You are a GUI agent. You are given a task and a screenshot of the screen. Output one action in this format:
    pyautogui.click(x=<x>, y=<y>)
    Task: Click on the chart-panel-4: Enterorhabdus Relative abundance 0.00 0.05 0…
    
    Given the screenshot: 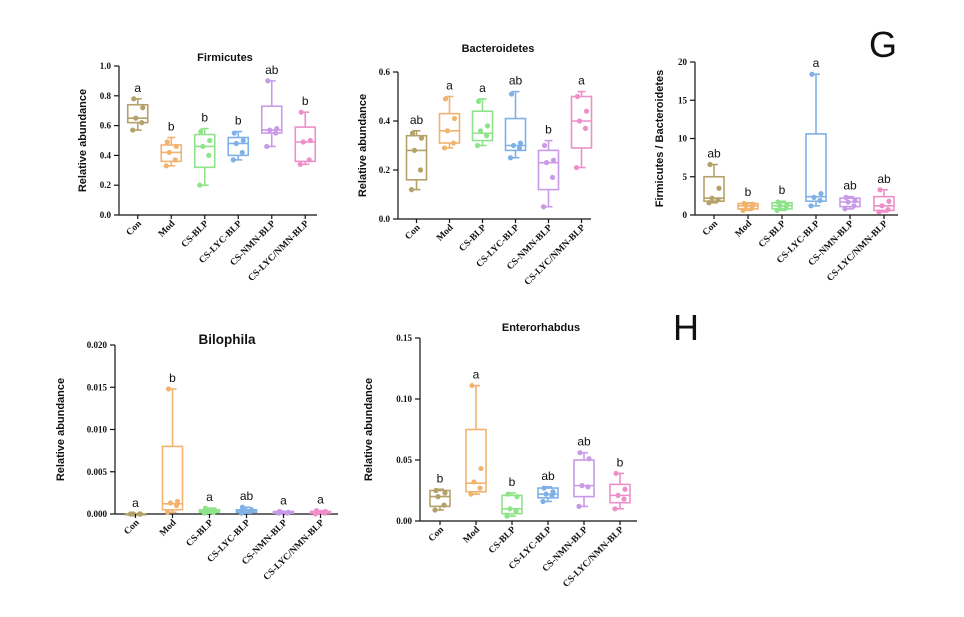 What is the action you would take?
    pyautogui.click(x=500, y=456)
    